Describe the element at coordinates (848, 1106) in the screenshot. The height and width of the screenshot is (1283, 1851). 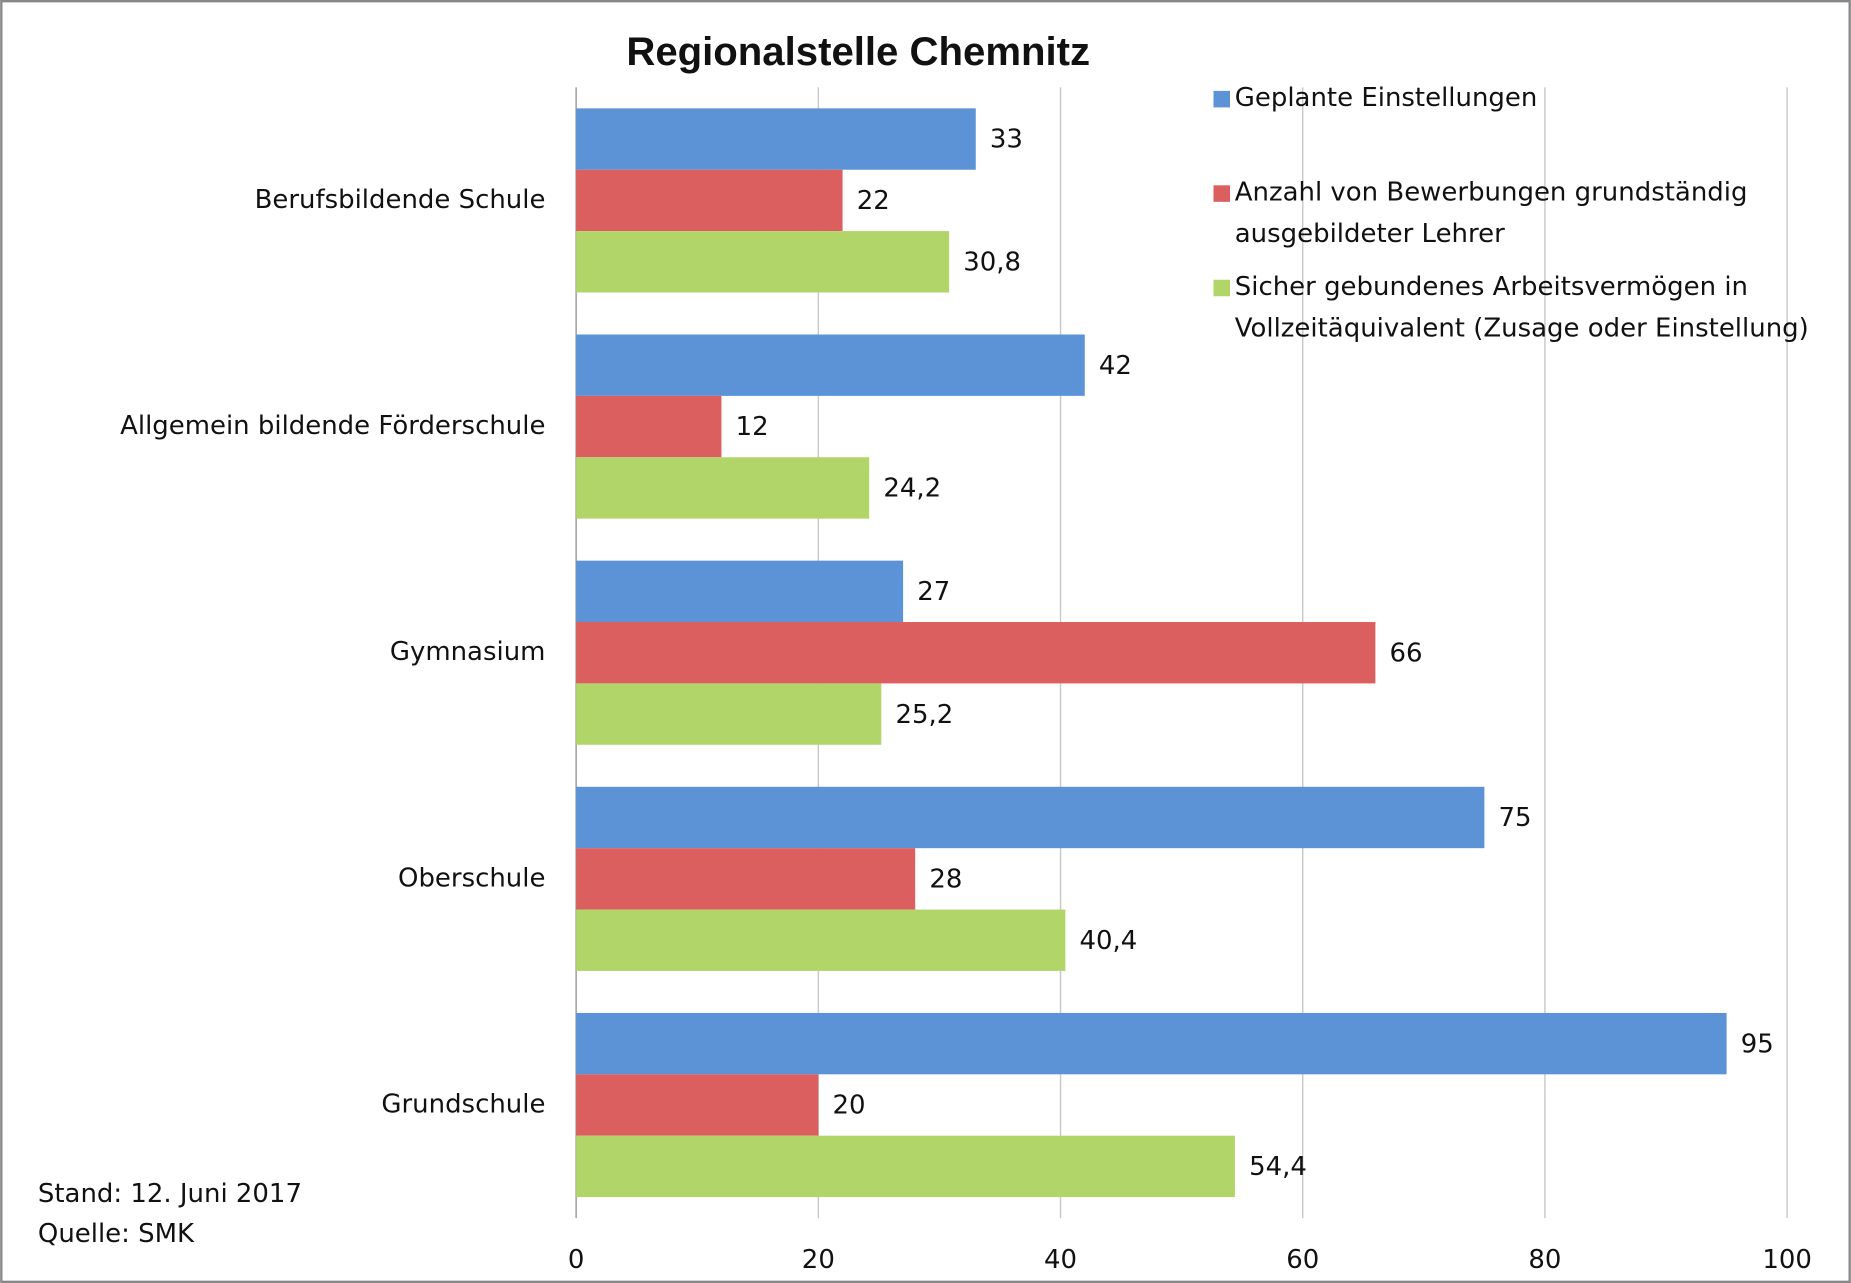
I see `data-label: 20` at that location.